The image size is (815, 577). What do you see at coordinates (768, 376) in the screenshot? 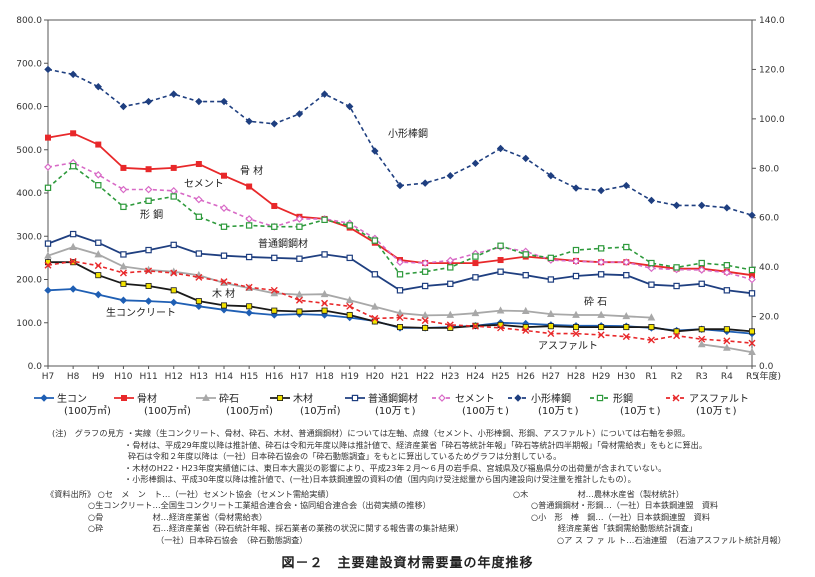
I see `x-axis-suffix: (年度)` at bounding box center [768, 376].